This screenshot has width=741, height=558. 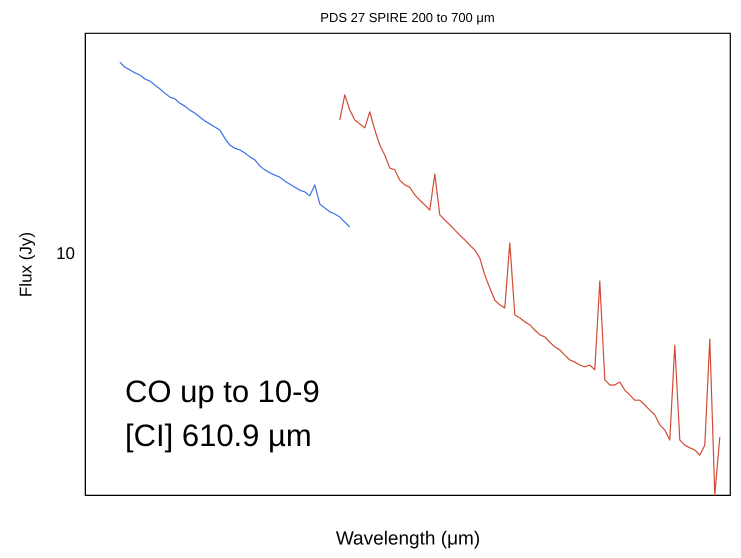 I want to click on x-axis-title: Wavelength (μm), so click(x=408, y=539).